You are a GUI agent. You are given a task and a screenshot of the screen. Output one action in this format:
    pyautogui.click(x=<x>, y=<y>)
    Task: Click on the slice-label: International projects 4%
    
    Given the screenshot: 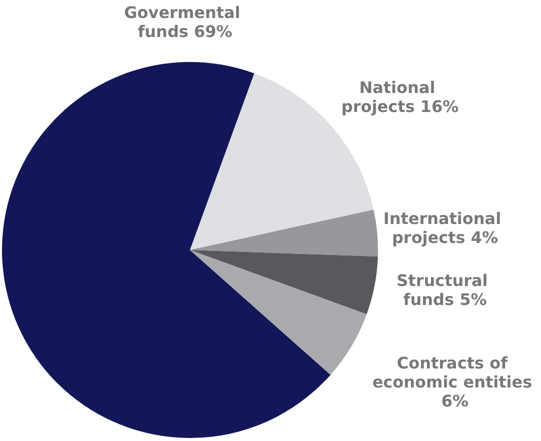 What is the action you would take?
    pyautogui.click(x=445, y=228)
    